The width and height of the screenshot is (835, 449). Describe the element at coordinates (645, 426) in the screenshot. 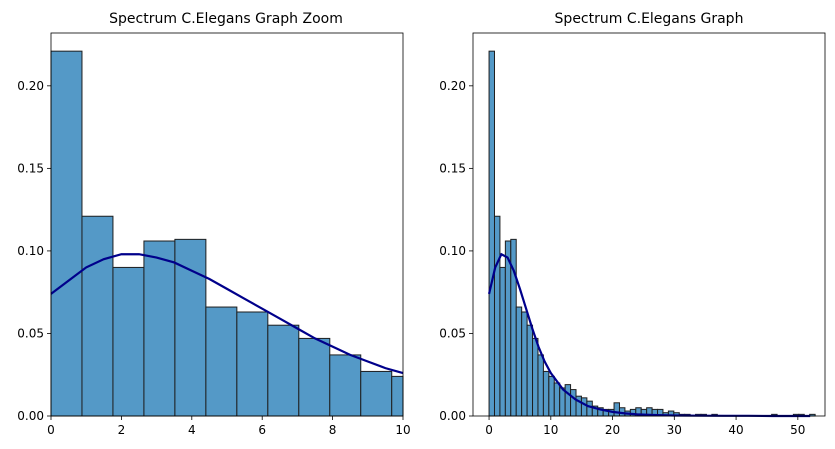

I see `x-axis-ticks: 0 10 20 30 40 50` at that location.